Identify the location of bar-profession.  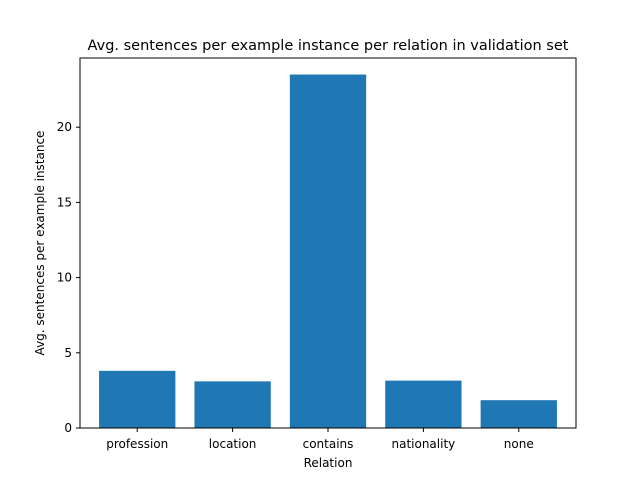
(137, 399).